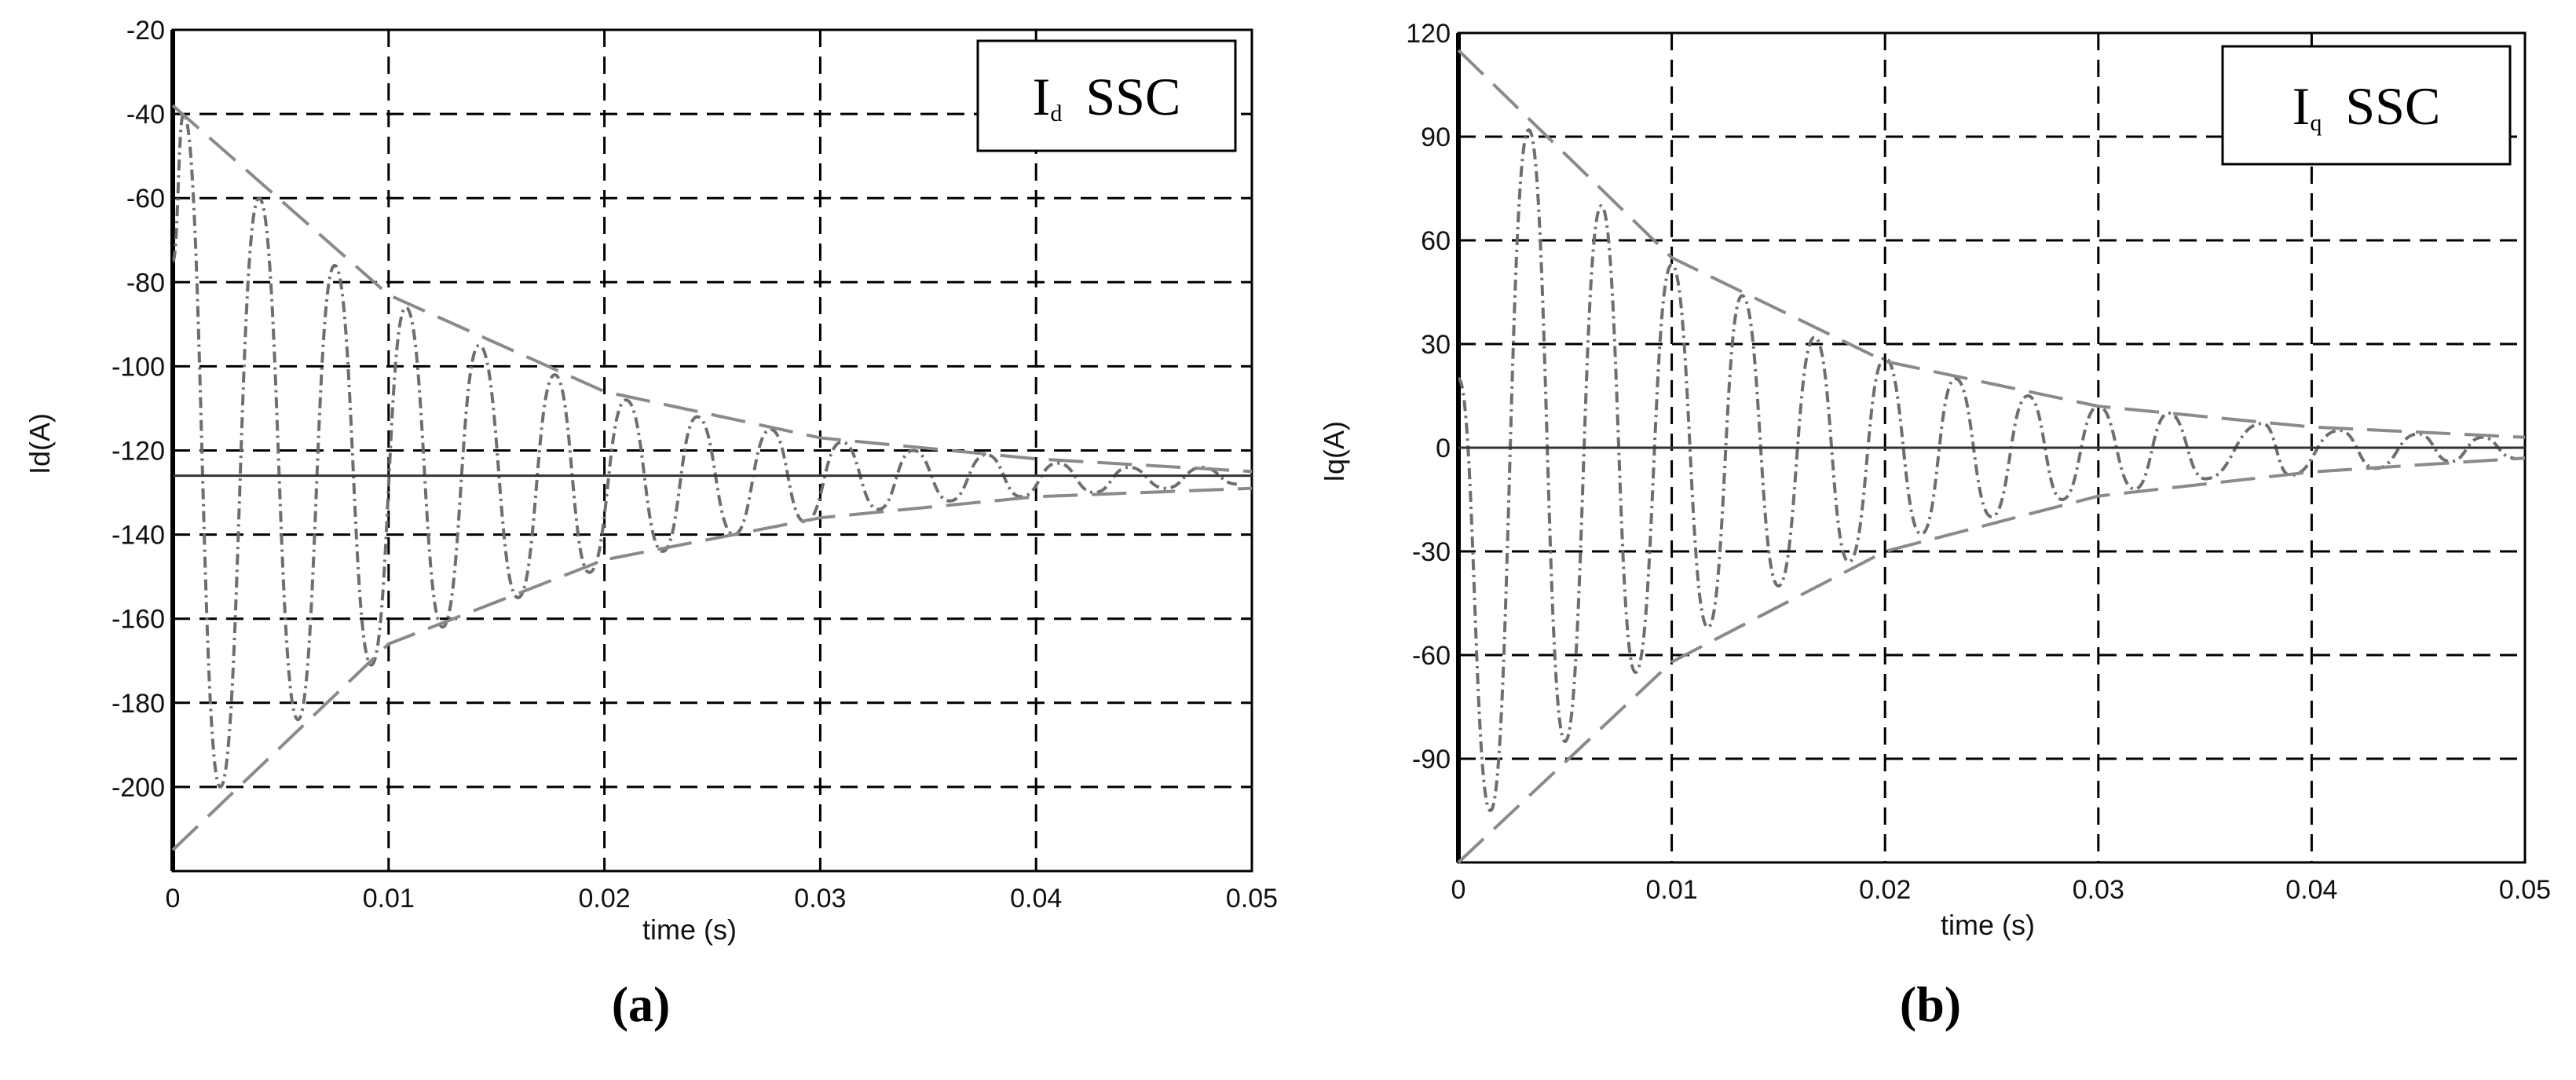 The image size is (2576, 1080). What do you see at coordinates (139, 367) in the screenshot?
I see `y-tick-label: -100` at bounding box center [139, 367].